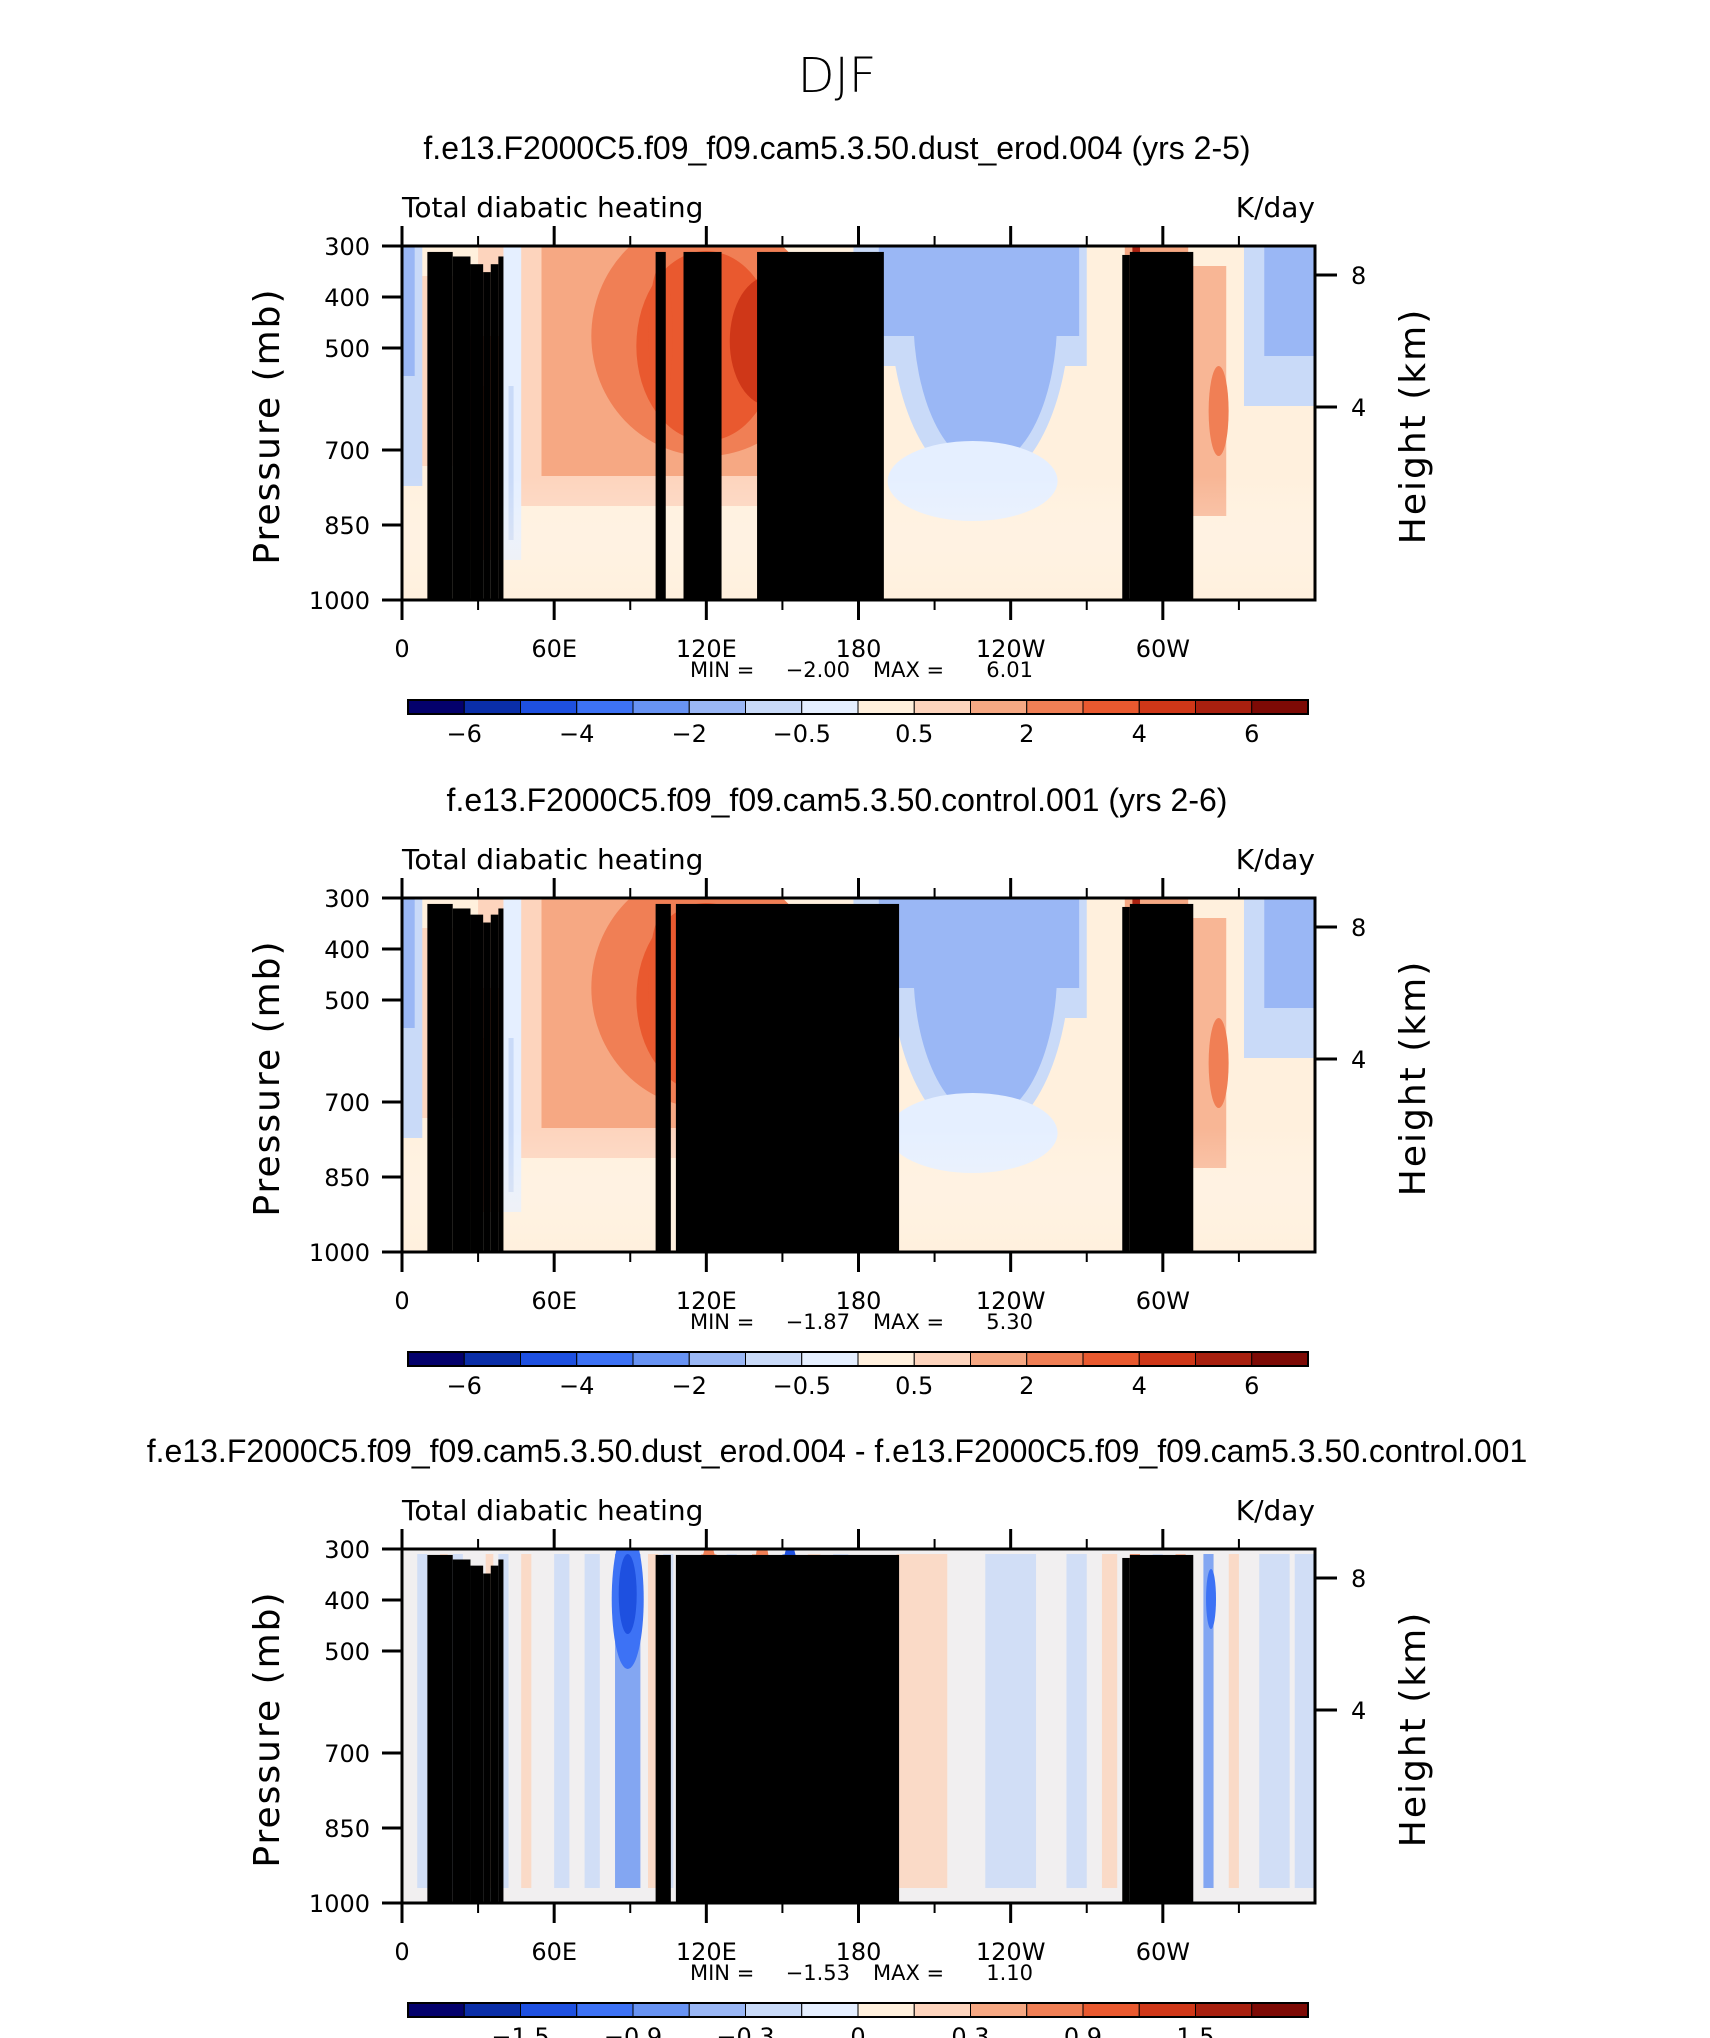  Describe the element at coordinates (554, 1952) in the screenshot. I see `x-tick-label: 60E` at that location.